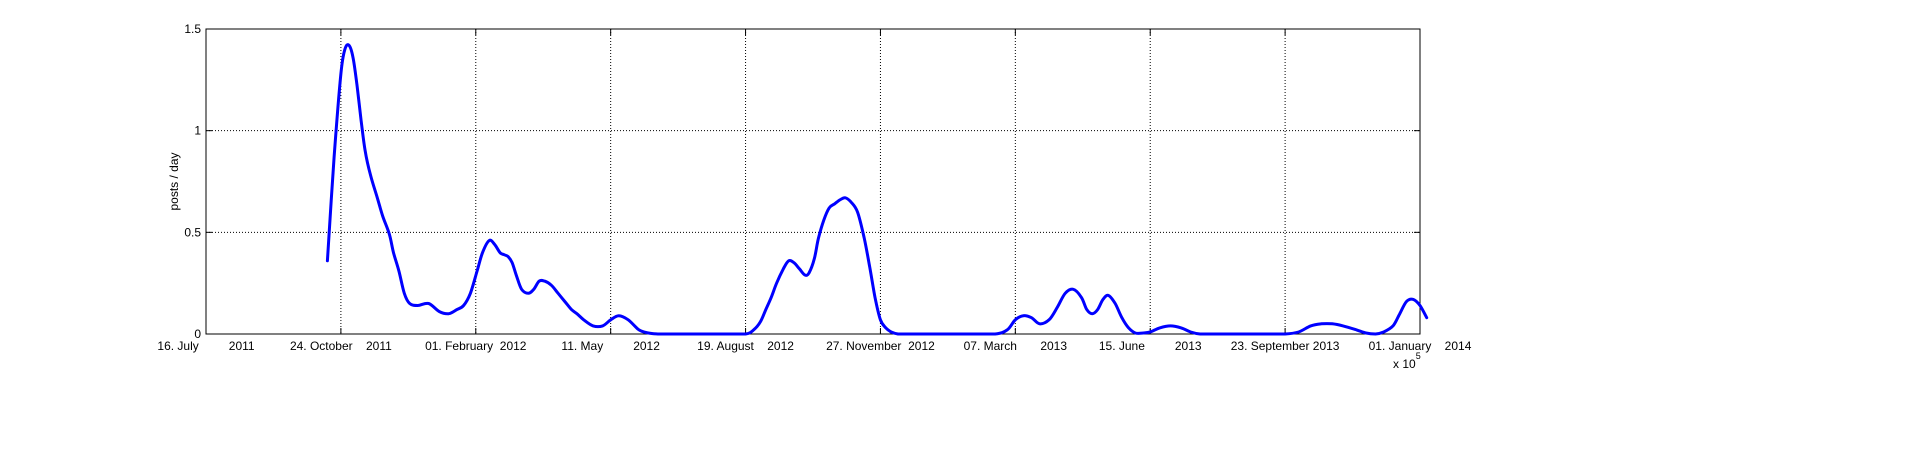 This screenshot has width=1917, height=459. I want to click on y-axis-label: posts / day, so click(174, 181).